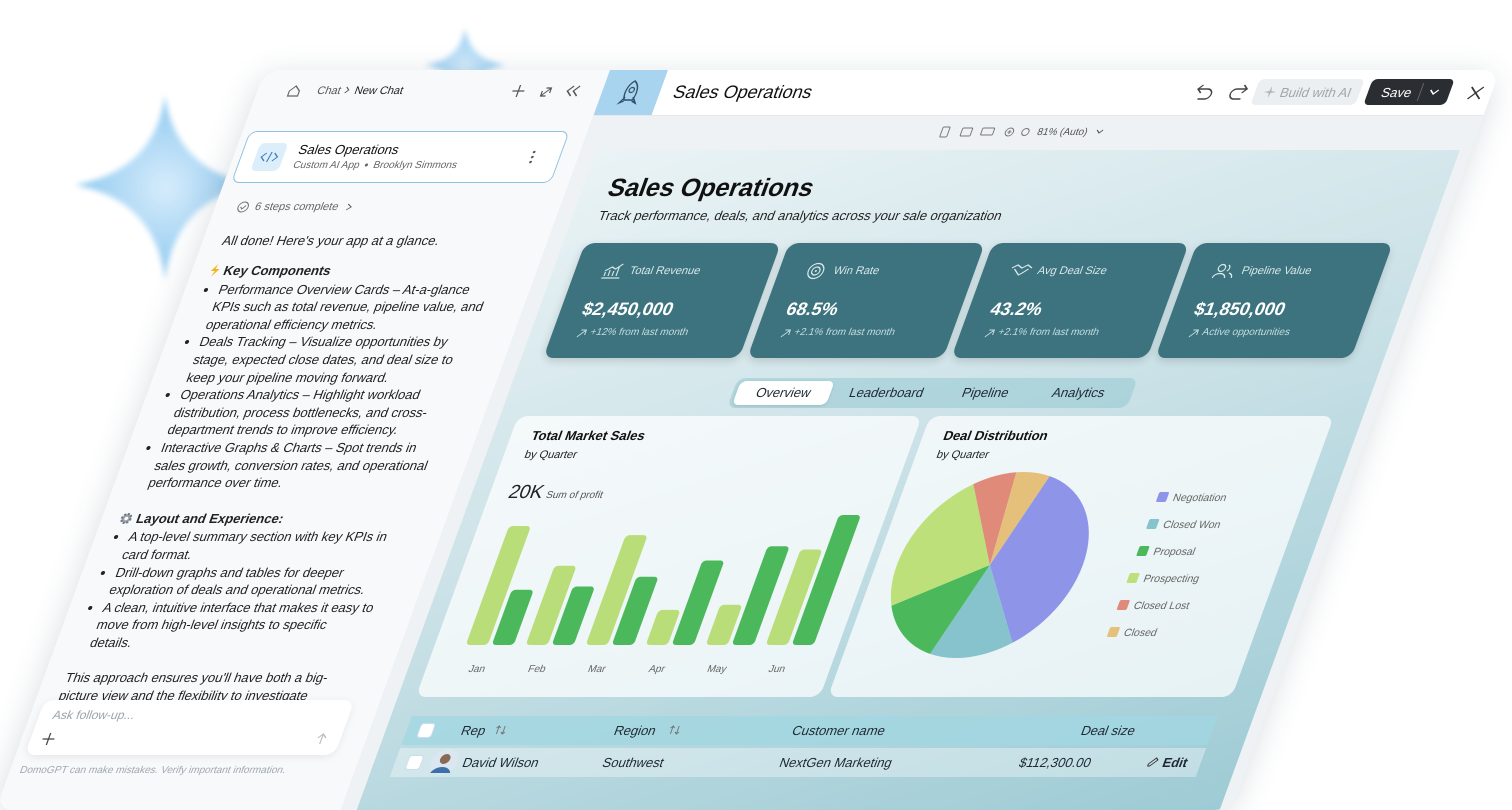  Describe the element at coordinates (1409, 92) in the screenshot. I see `save-button: Save` at that location.